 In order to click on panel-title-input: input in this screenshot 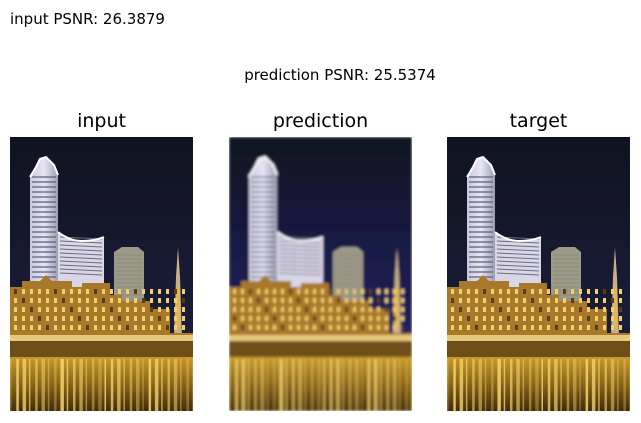, I will do `click(101, 121)`.